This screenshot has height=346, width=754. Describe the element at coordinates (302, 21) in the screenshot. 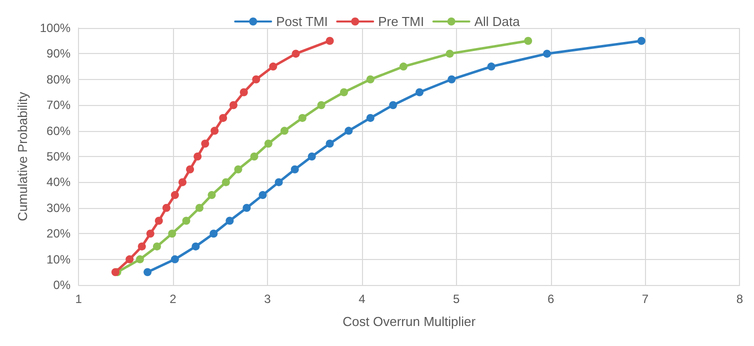

I see `legend-label: Post TMI` at that location.